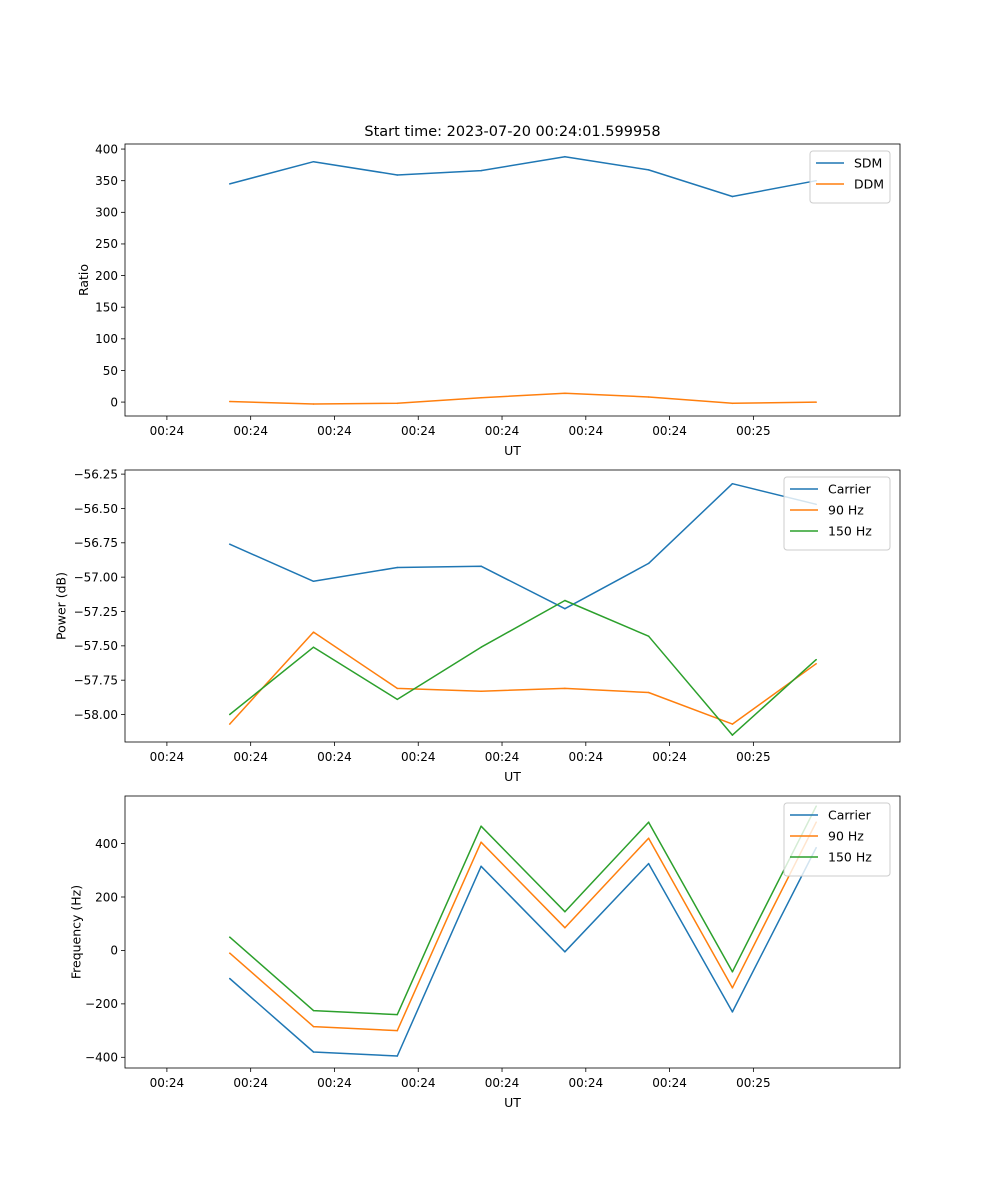 This screenshot has height=1200, width=1000. What do you see at coordinates (96, 715) in the screenshot?
I see `y-tick-label: −58.00` at bounding box center [96, 715].